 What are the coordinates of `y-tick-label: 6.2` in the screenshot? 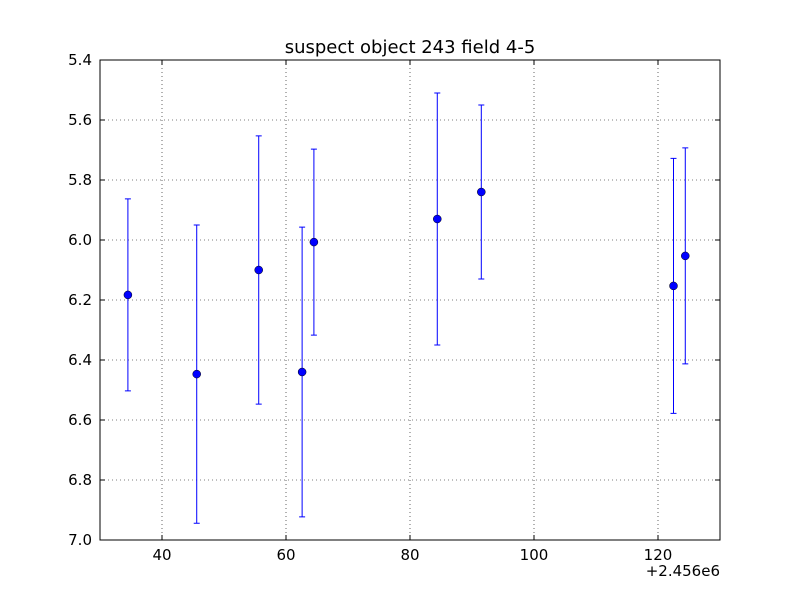 It's located at (80, 300).